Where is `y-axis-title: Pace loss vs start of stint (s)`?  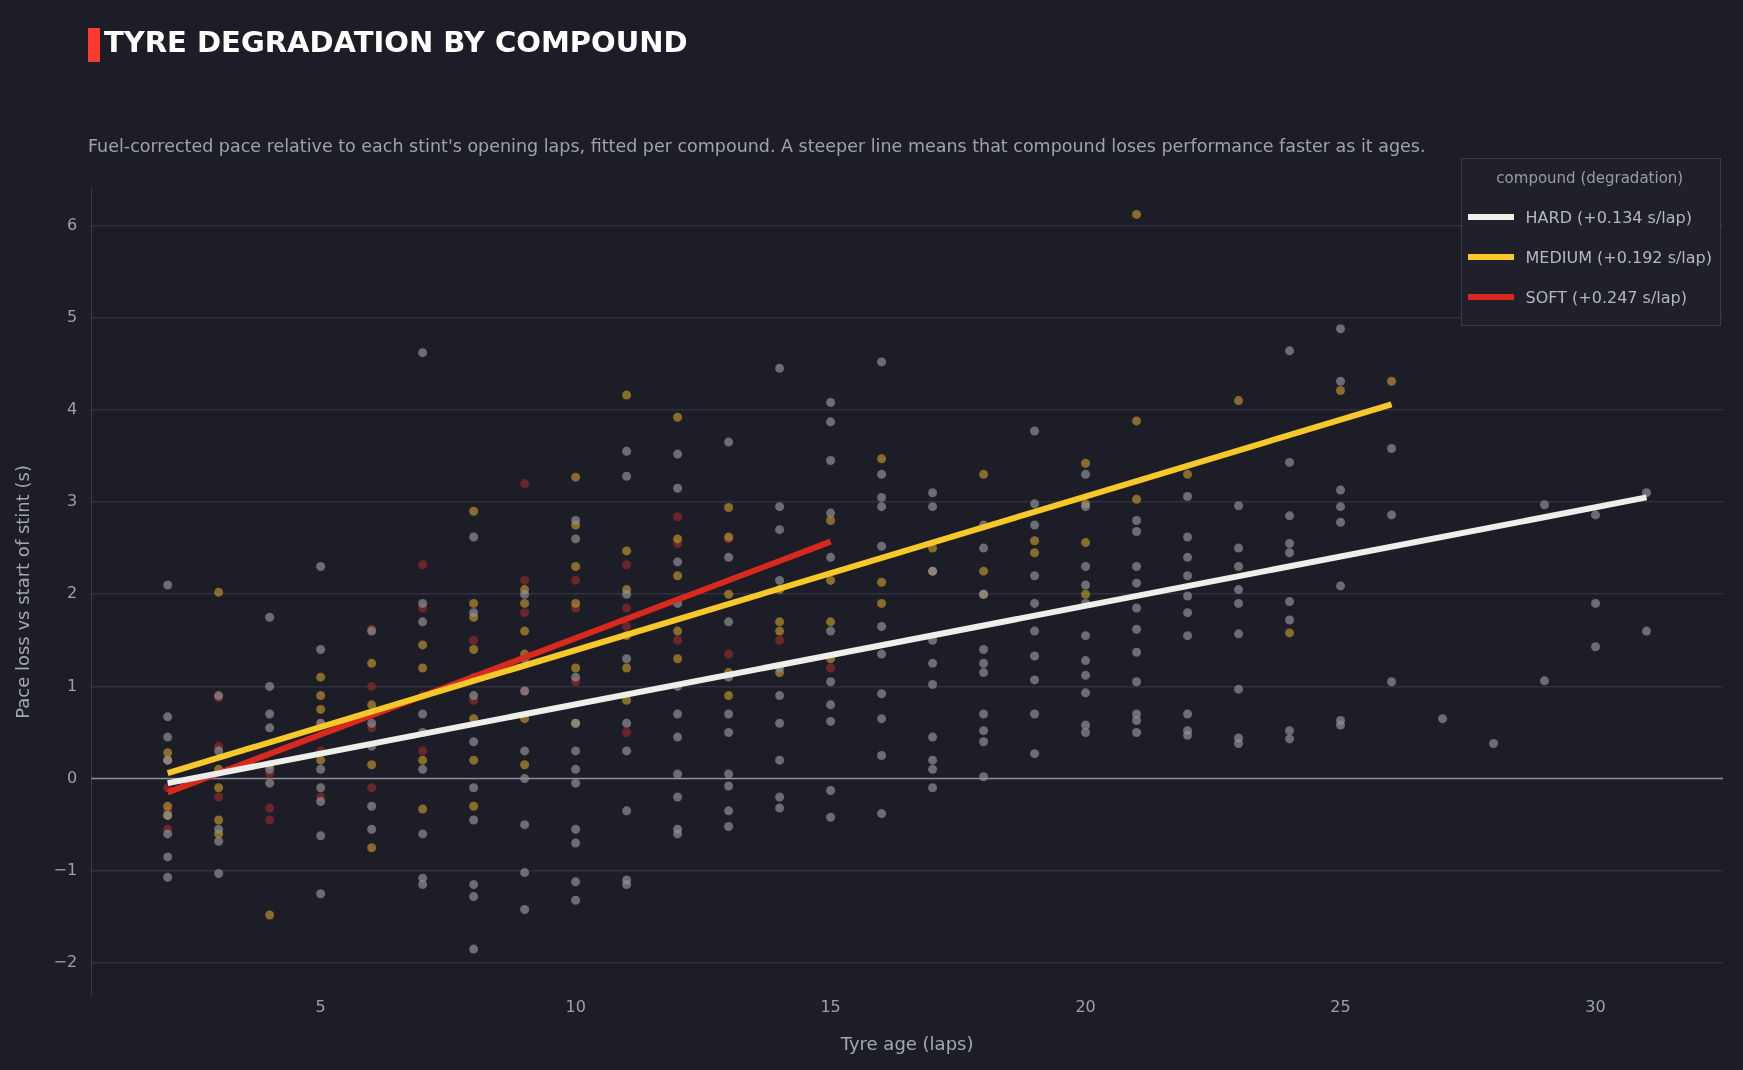
y-axis-title: Pace loss vs start of stint (s) is located at coordinates (23, 592).